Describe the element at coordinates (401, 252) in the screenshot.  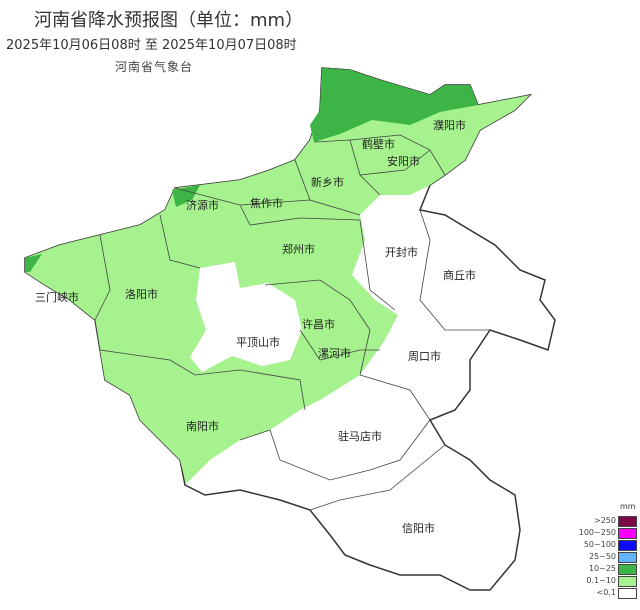
I see `city-label-kaifeng: 开封市` at that location.